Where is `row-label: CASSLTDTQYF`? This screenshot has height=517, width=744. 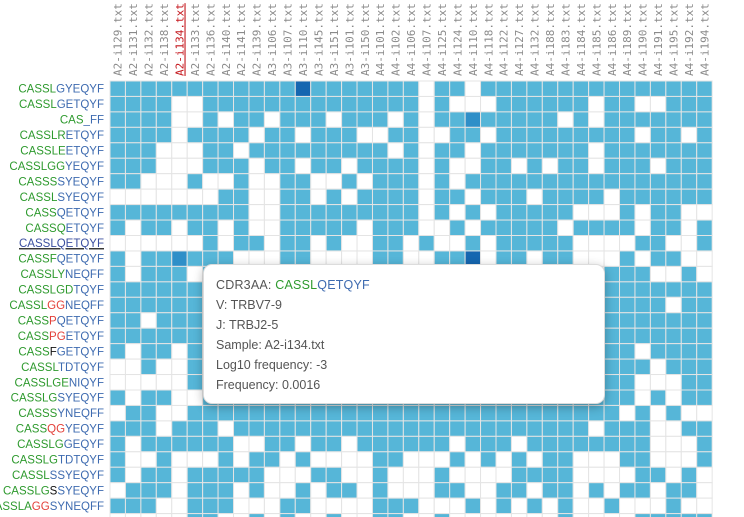
row-label: CASSLTDTQYF is located at coordinates (62, 368).